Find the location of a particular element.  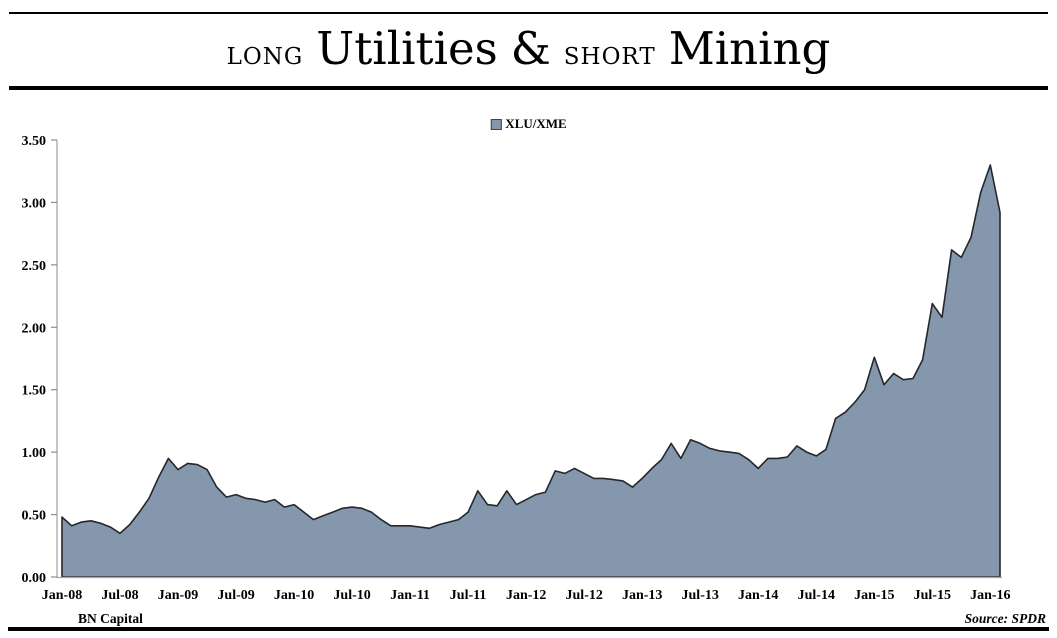

y-tick-label: 3.00 is located at coordinates (34, 203).